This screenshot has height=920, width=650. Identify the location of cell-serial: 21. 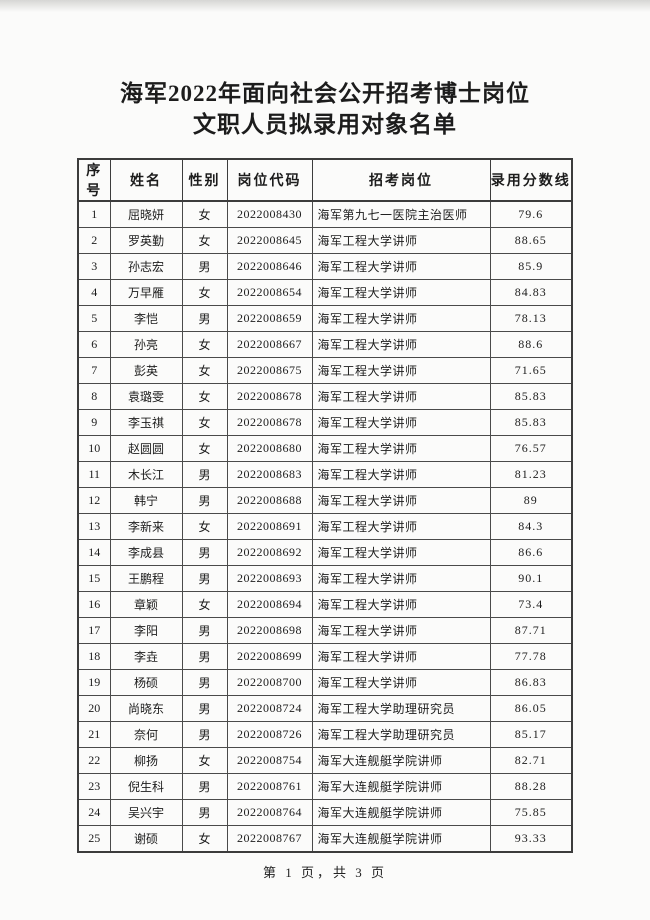
(94, 734).